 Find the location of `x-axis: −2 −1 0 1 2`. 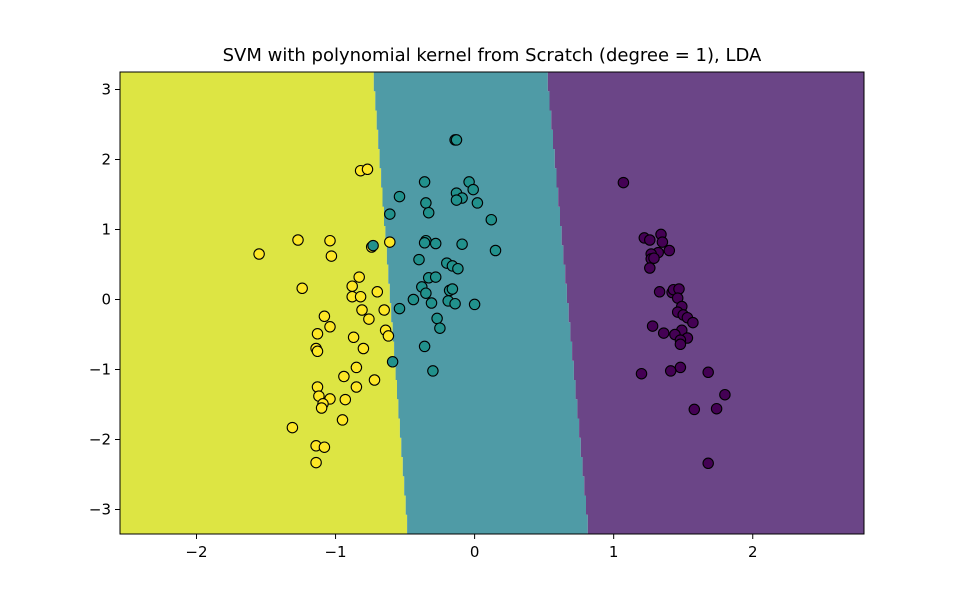

x-axis: −2 −1 0 1 2 is located at coordinates (471, 547).